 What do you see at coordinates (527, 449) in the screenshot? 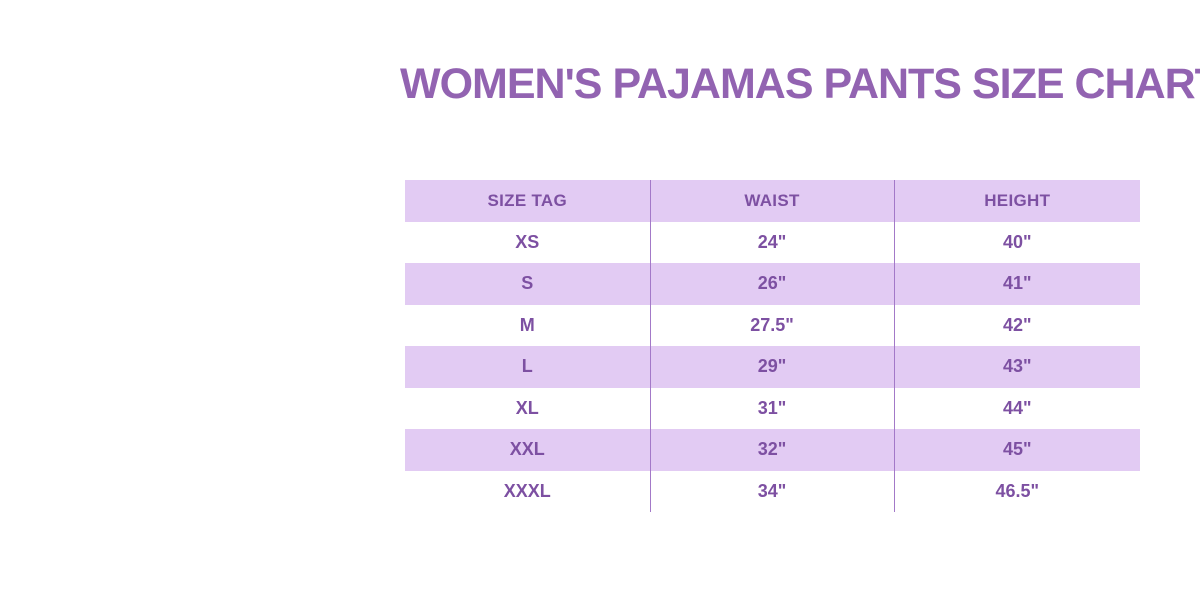
I see `size-tag-cell: XXL` at bounding box center [527, 449].